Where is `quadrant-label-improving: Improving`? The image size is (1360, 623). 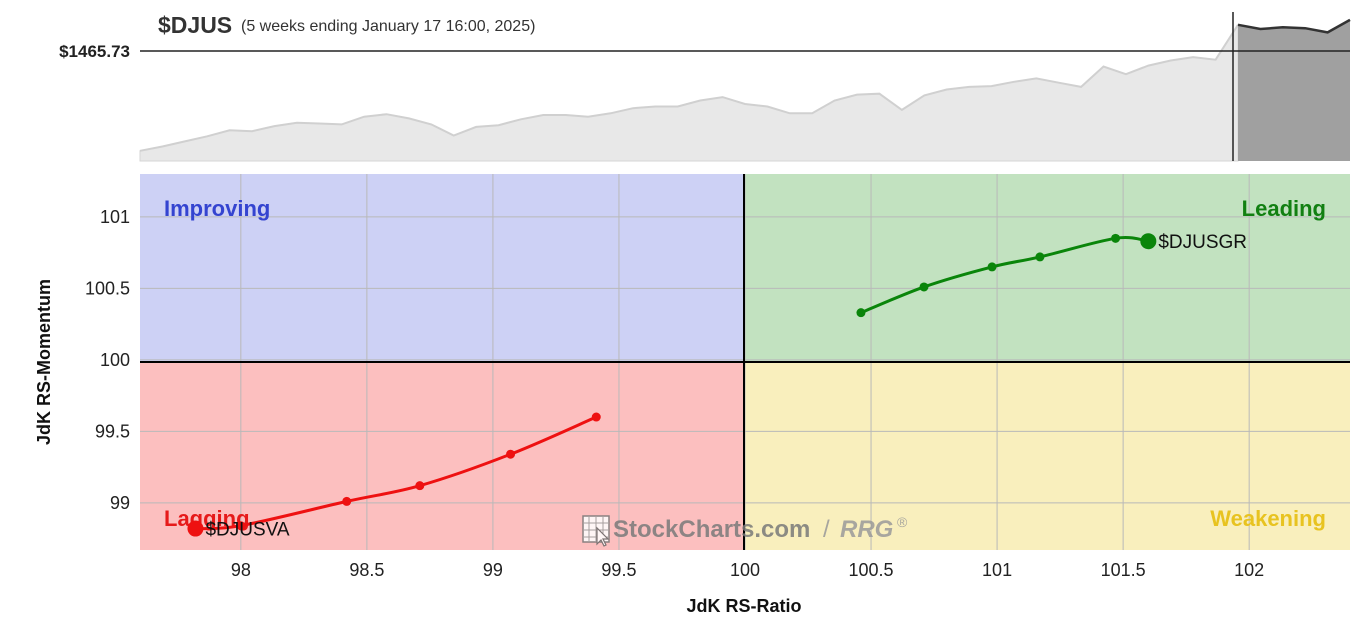 quadrant-label-improving: Improving is located at coordinates (217, 208).